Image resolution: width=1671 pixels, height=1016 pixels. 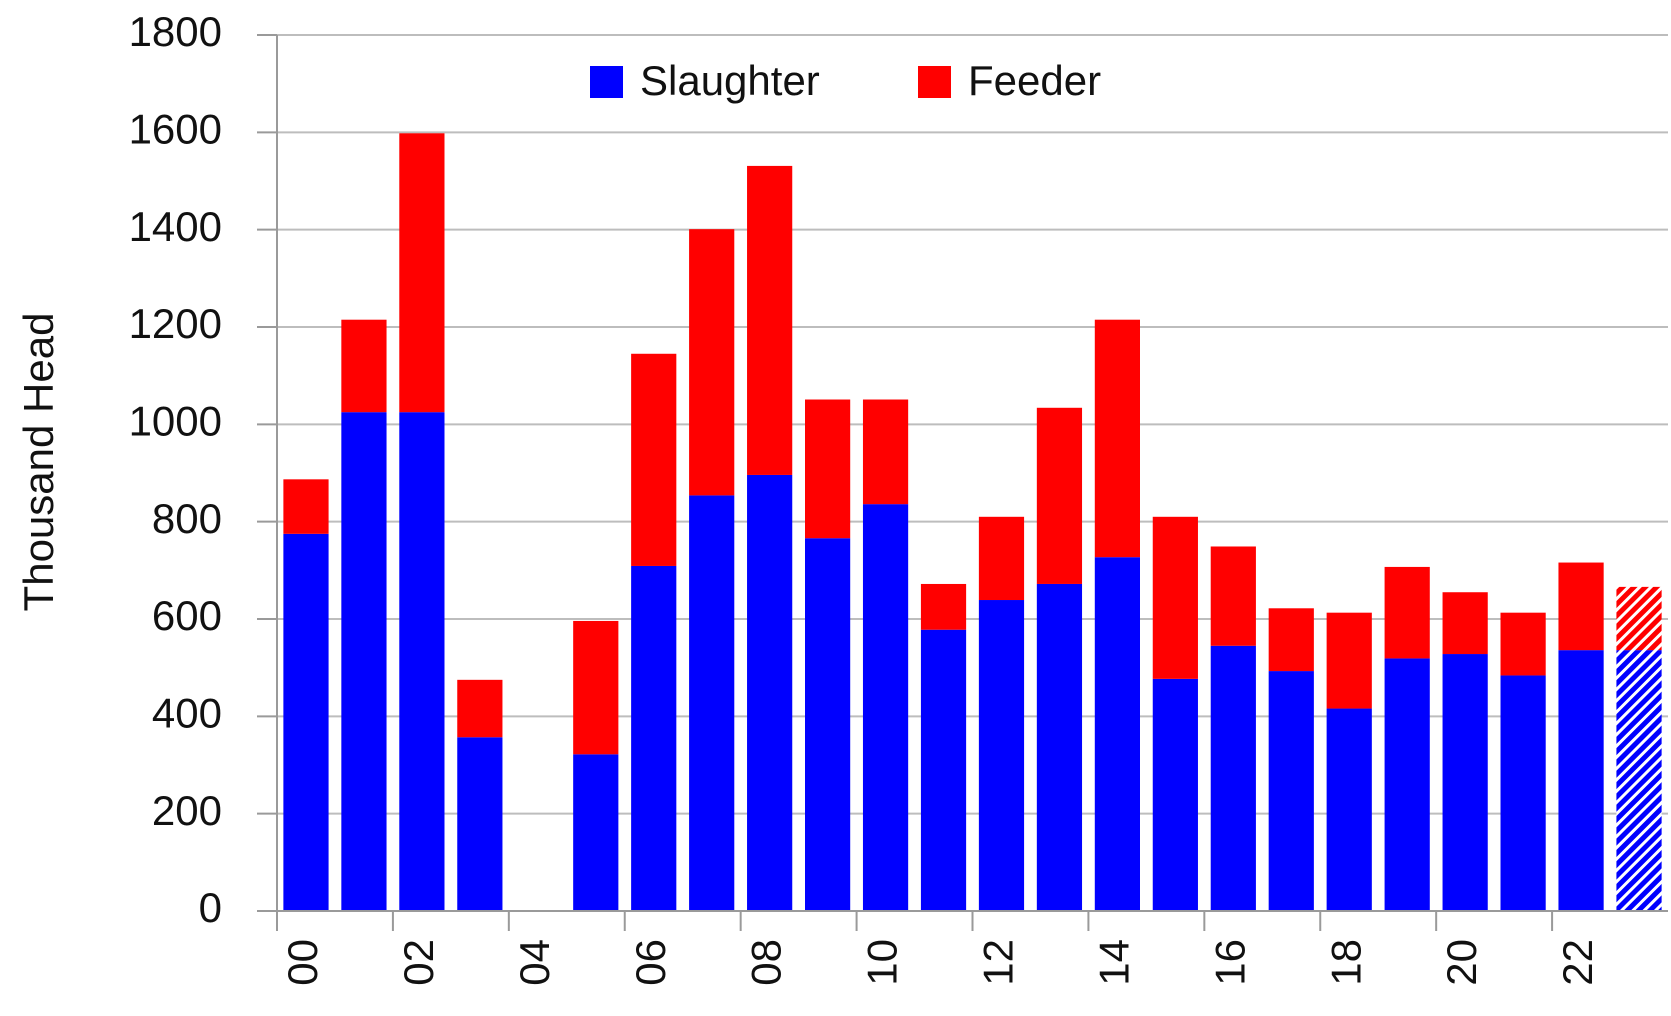 What do you see at coordinates (175, 226) in the screenshot?
I see `y-tick-label: 1400` at bounding box center [175, 226].